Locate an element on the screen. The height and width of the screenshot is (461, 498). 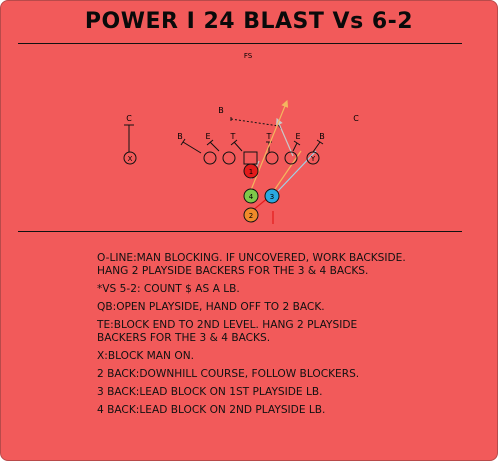
label-back-2: 2 is located at coordinates (251, 216).